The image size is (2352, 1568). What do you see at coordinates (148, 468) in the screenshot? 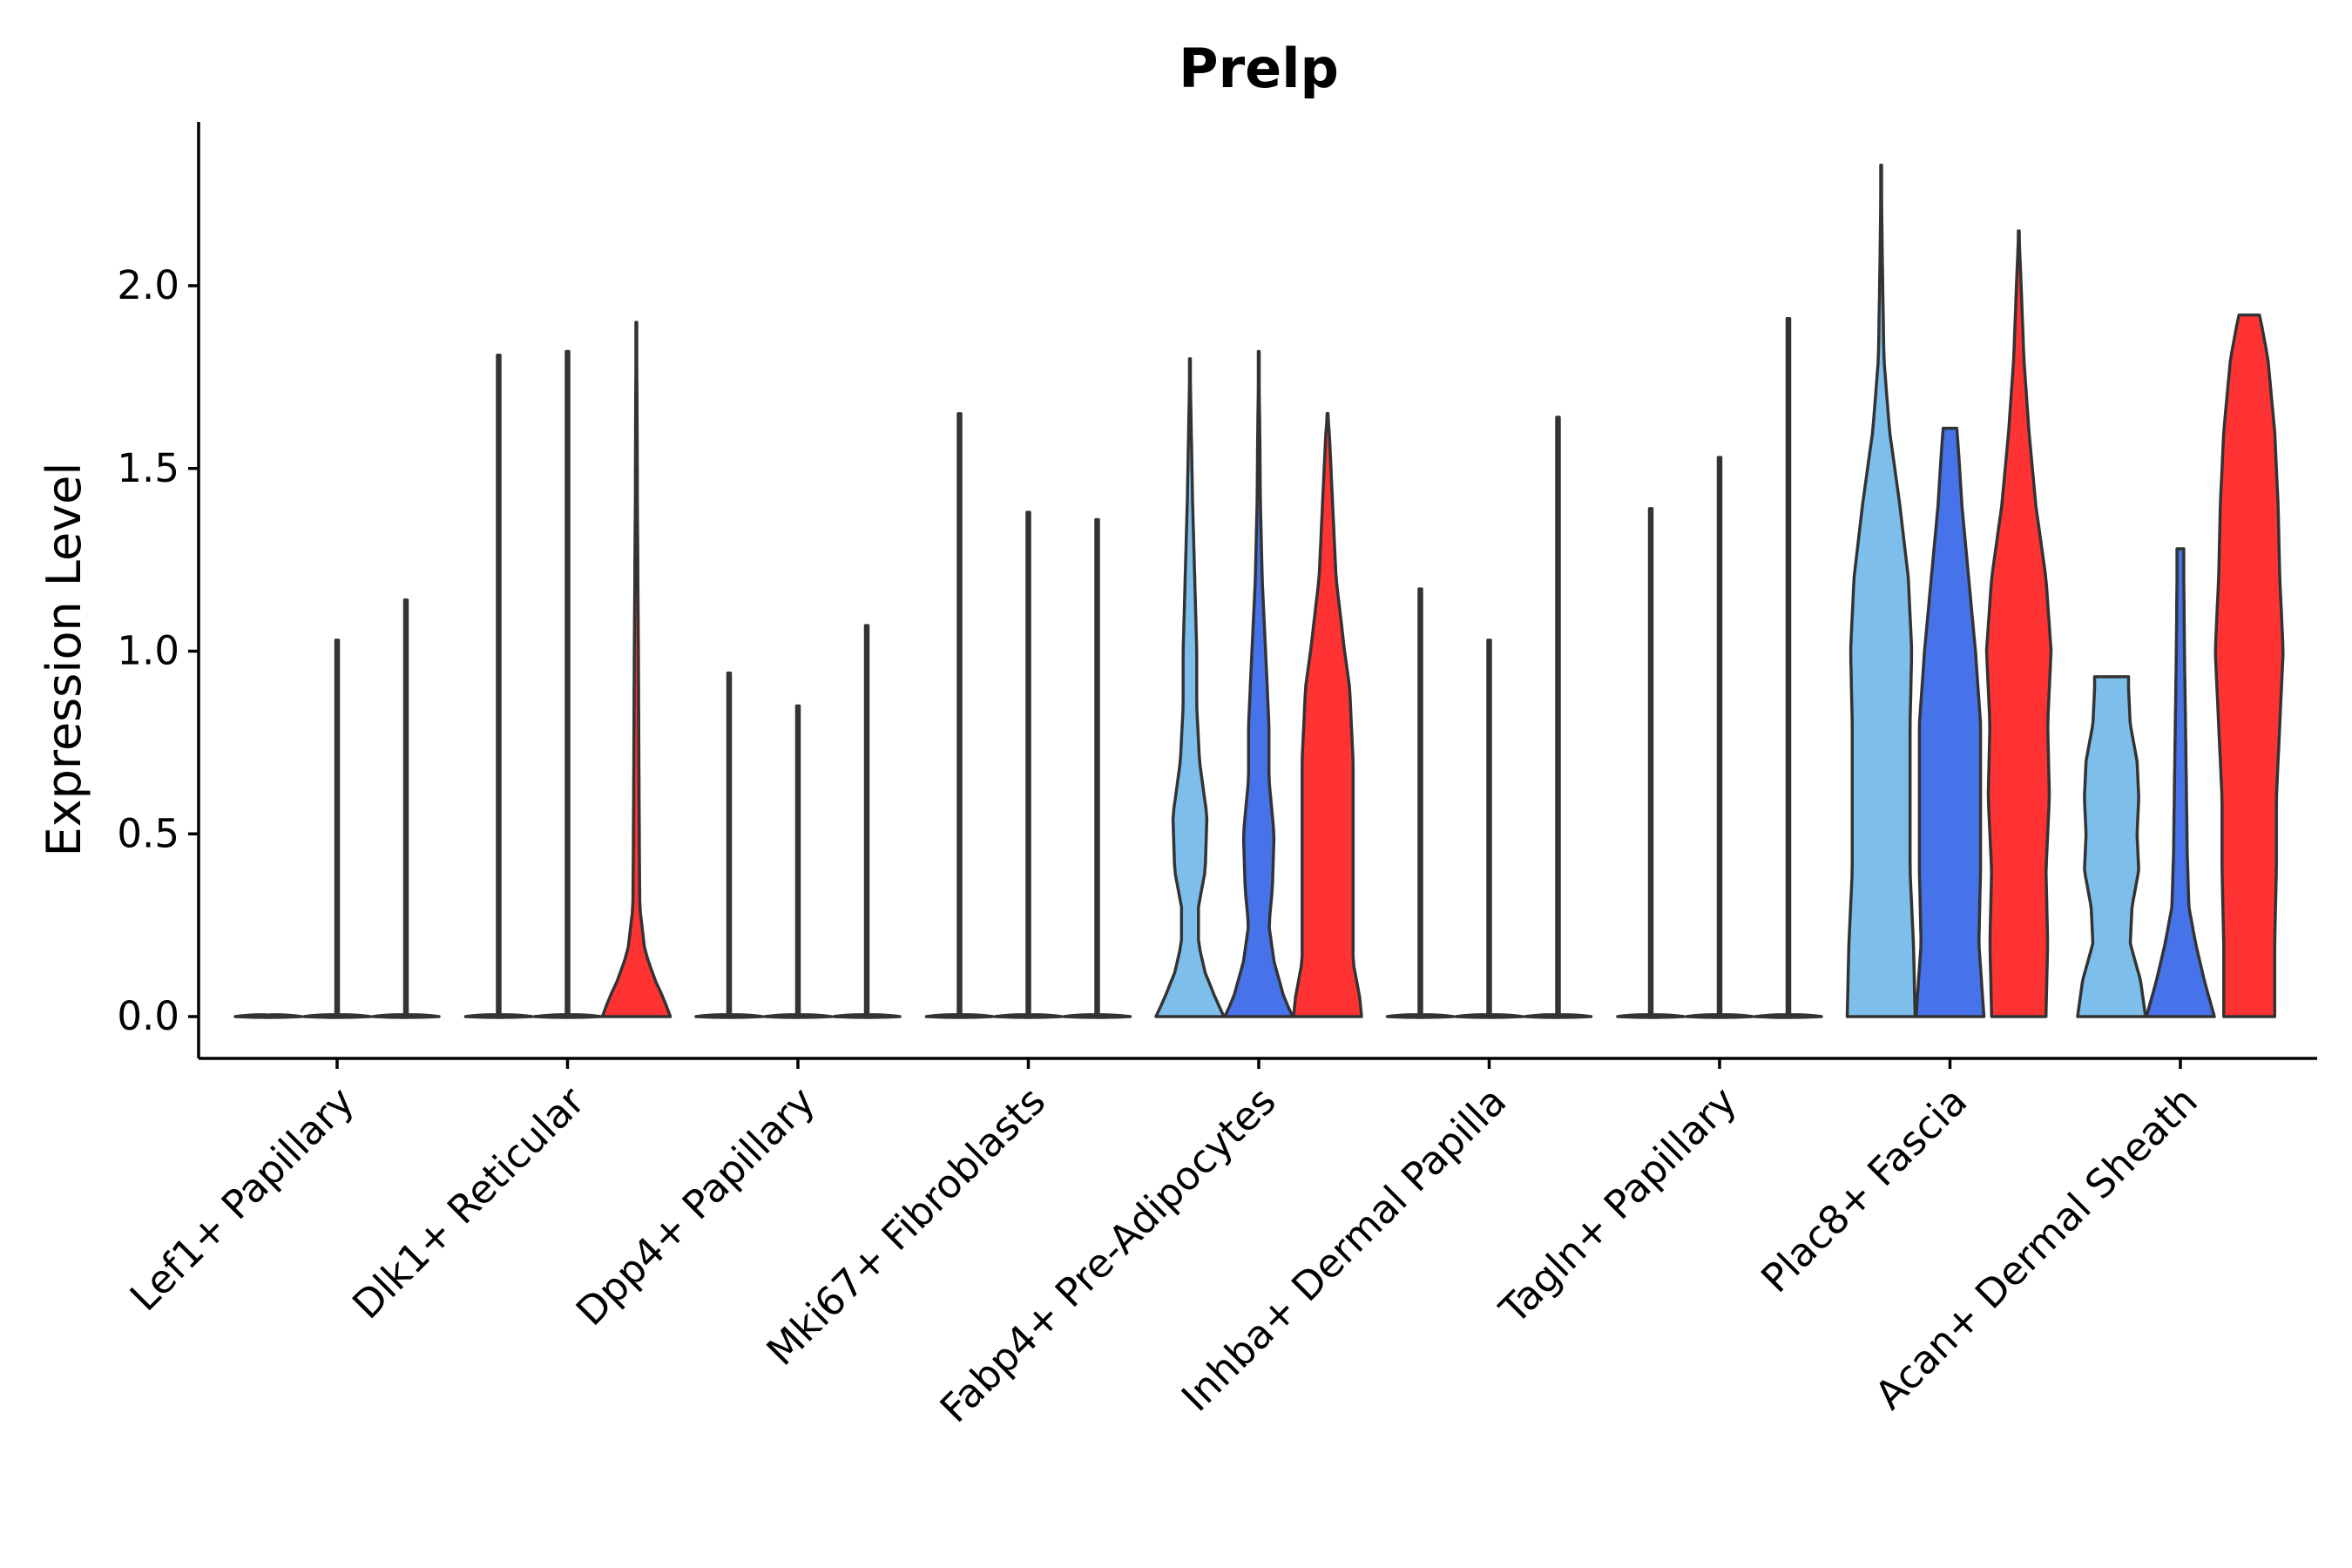
I see `y-tick-label: 1.5` at bounding box center [148, 468].